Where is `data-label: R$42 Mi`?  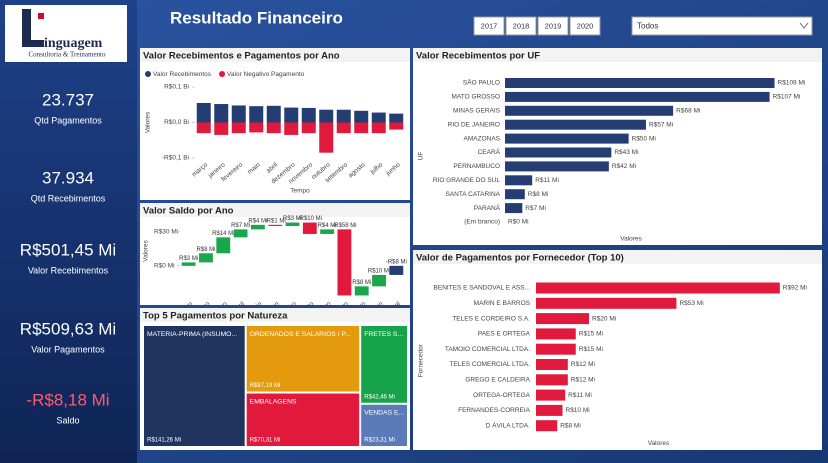 data-label: R$42 Mi is located at coordinates (624, 166).